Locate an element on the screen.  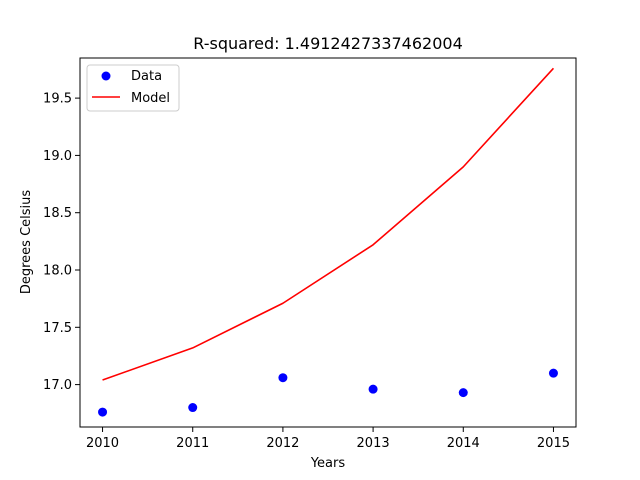
x-tick-label: 2013 is located at coordinates (373, 443).